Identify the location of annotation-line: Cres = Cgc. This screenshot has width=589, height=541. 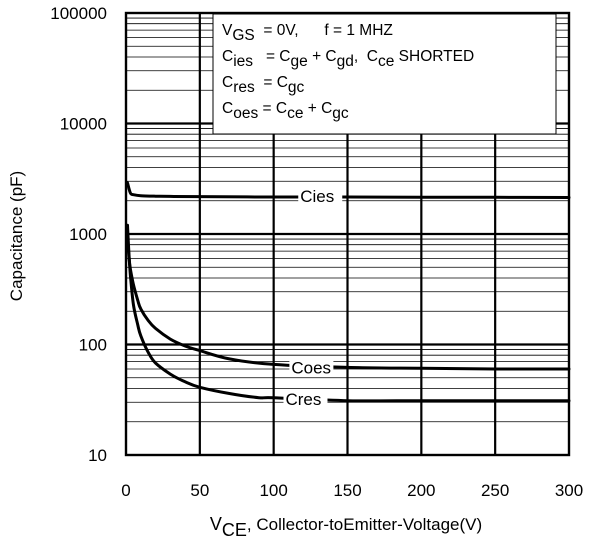
(263, 85).